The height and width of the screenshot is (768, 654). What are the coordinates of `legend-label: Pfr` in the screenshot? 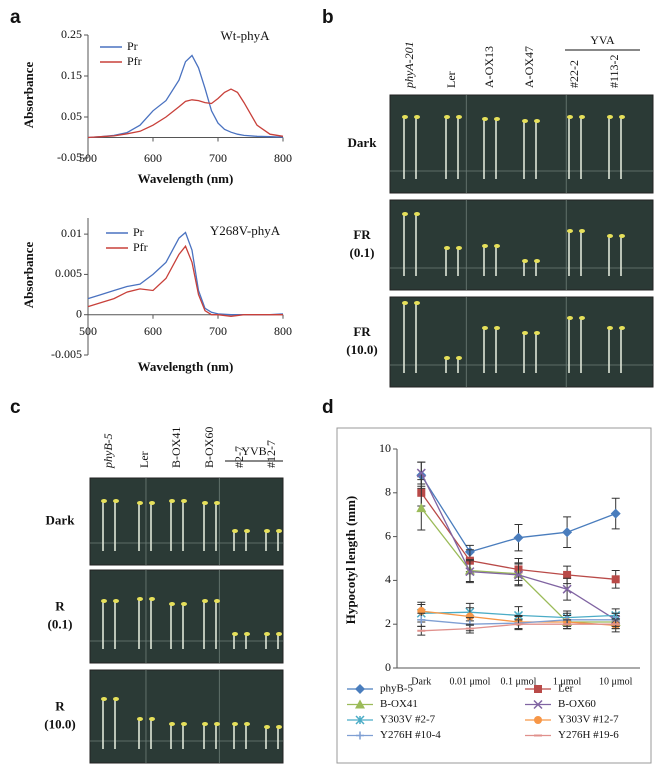 It's located at (134, 61).